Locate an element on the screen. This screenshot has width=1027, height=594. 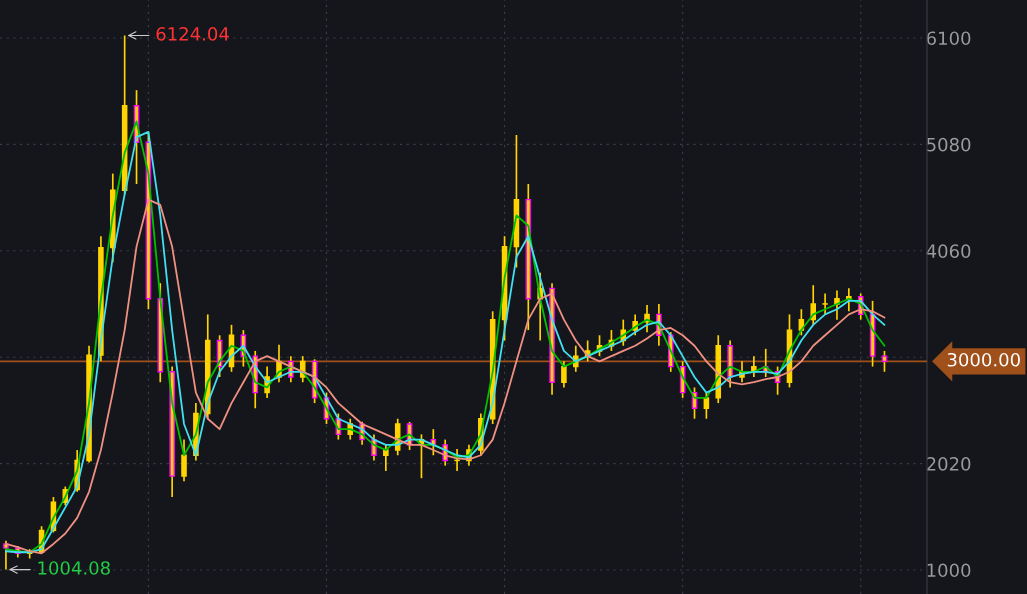
y-tick-label: 1000 is located at coordinates (949, 570).